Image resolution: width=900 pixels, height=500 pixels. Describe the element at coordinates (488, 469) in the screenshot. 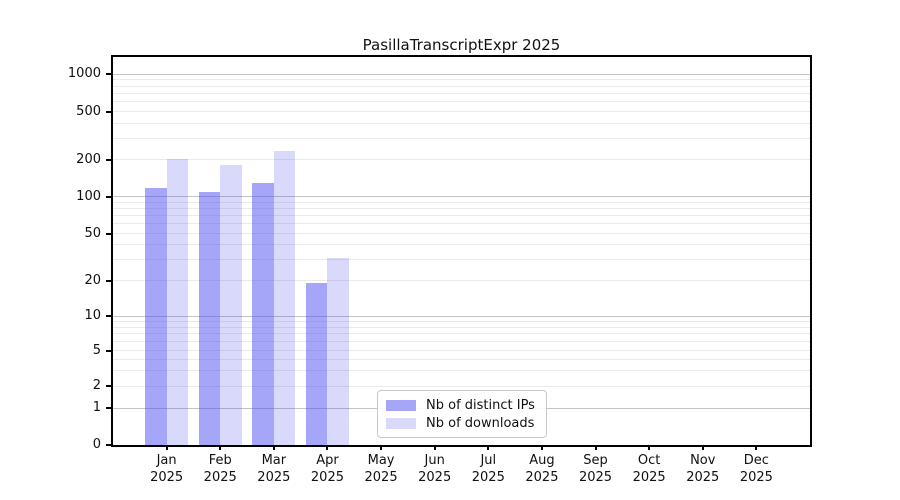

I see `x-tick-label: Jul 2025` at that location.